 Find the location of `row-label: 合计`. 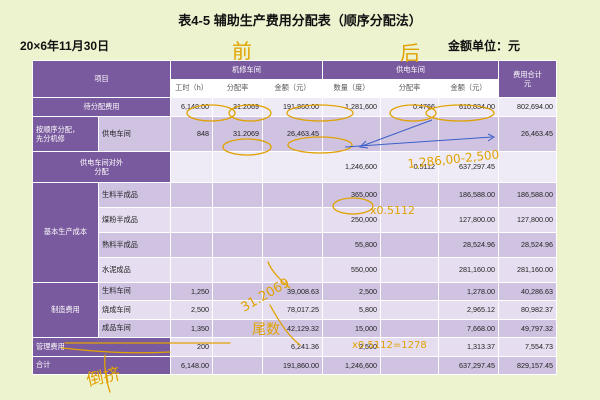

row-label: 合计 is located at coordinates (101, 365).